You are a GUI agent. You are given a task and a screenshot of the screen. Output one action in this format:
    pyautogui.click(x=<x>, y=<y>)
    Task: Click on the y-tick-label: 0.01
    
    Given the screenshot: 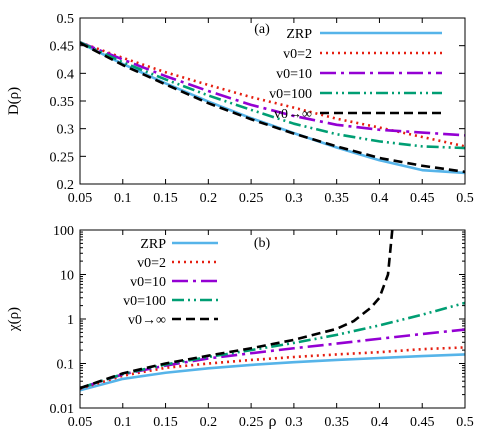 What is the action you would take?
    pyautogui.click(x=62, y=409)
    